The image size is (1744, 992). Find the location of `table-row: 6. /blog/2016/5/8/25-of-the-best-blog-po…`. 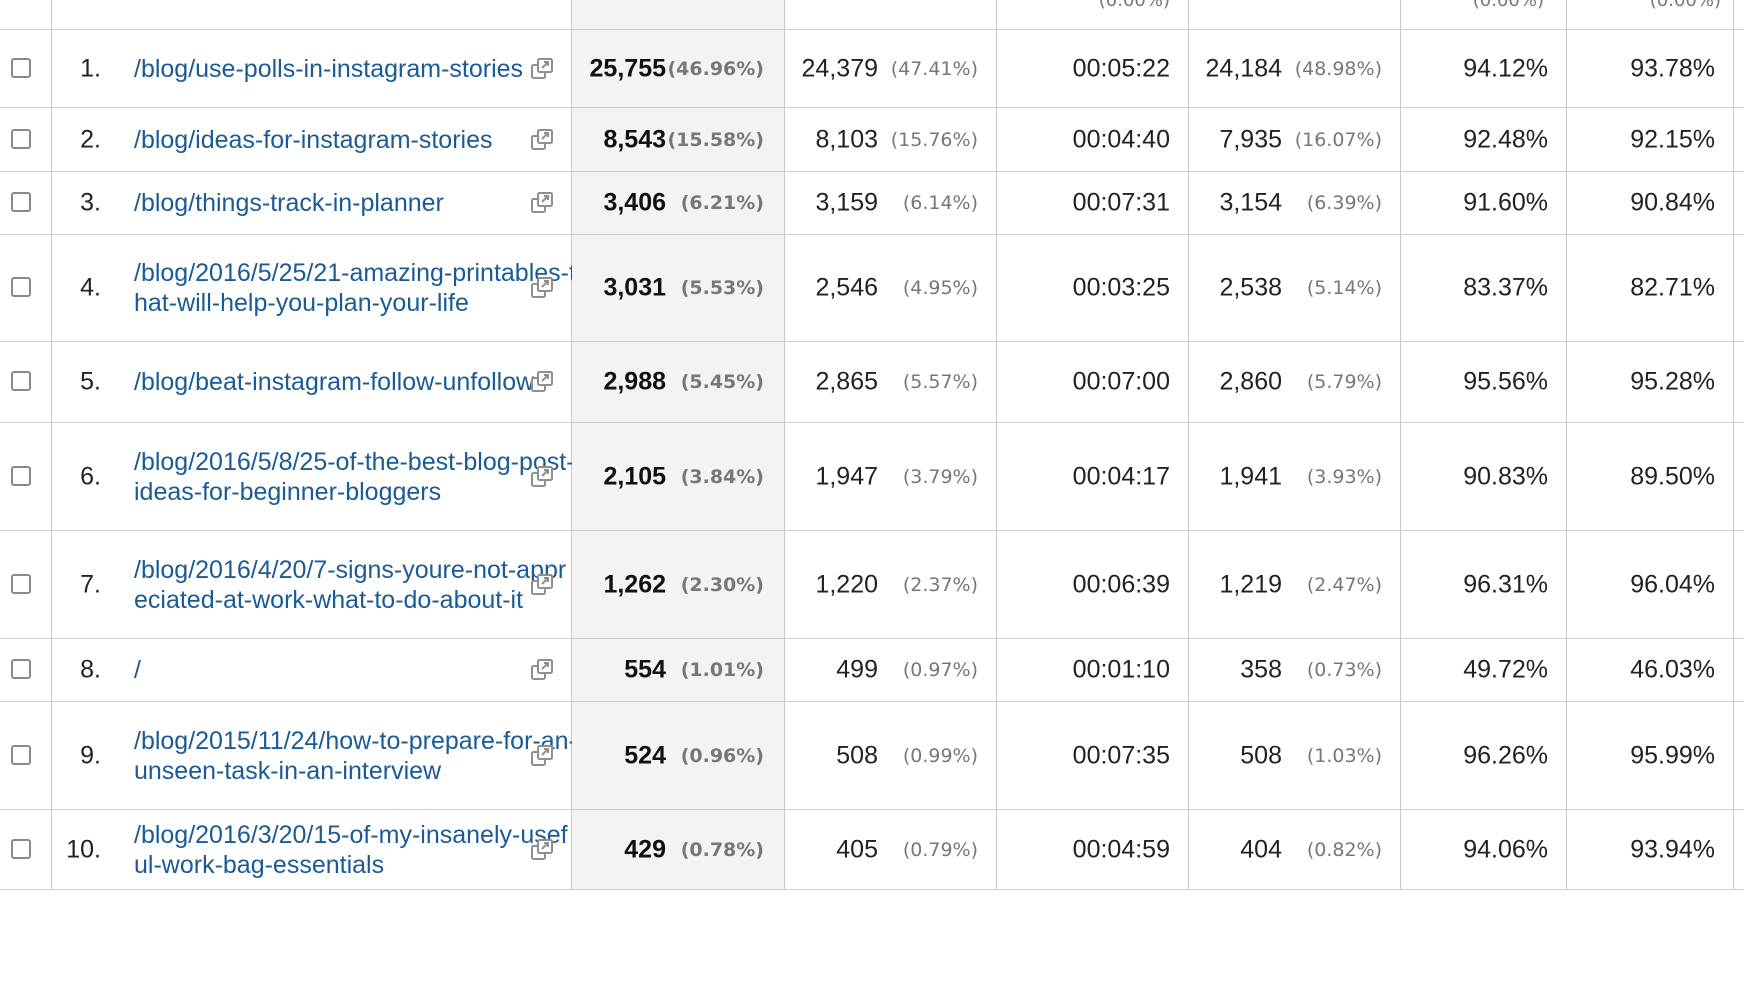

table-row: 6. /blog/2016/5/8/25-of-the-best-blog-po… is located at coordinates (872, 477).